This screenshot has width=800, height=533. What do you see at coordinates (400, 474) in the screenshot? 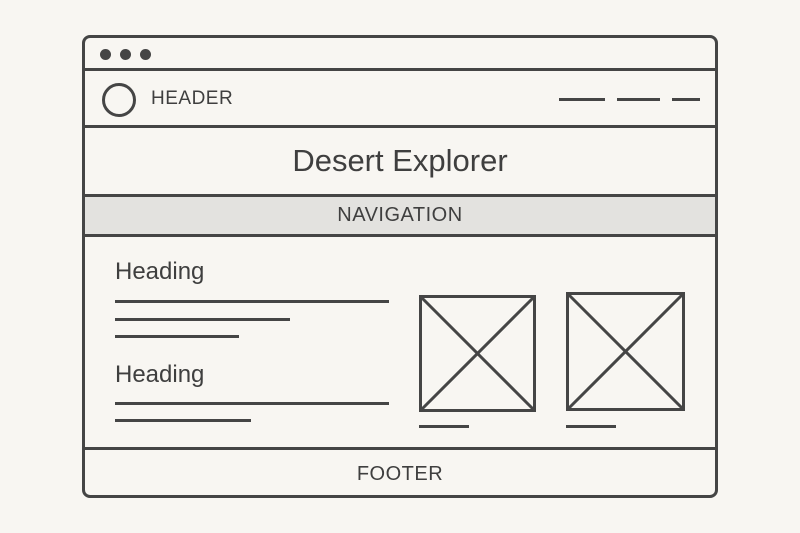
I see `footer-label: FOOTER` at bounding box center [400, 474].